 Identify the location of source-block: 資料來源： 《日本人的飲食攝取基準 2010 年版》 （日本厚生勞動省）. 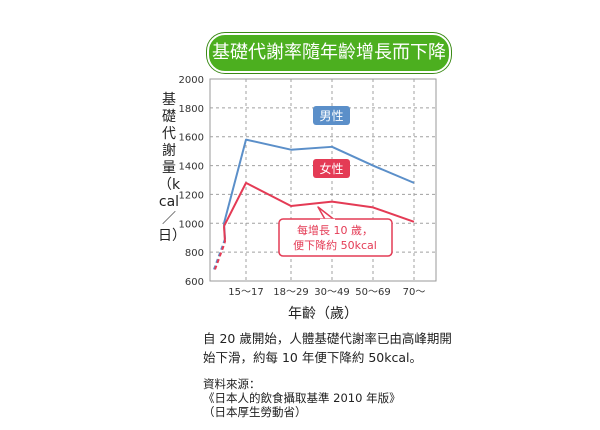
(333, 398).